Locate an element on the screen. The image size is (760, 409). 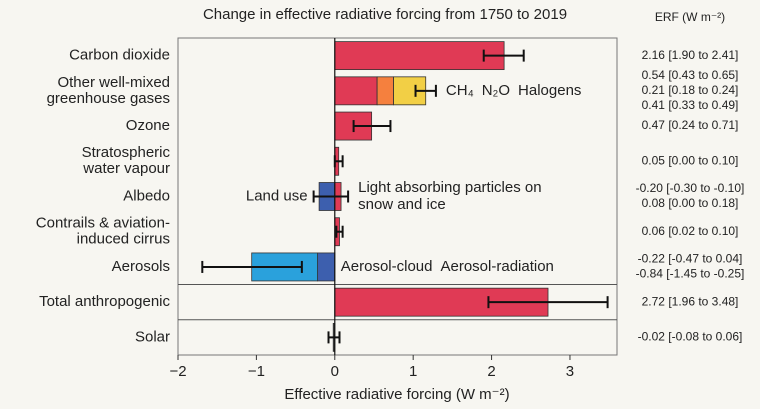
segment-annotation: Land use is located at coordinates (277, 195).